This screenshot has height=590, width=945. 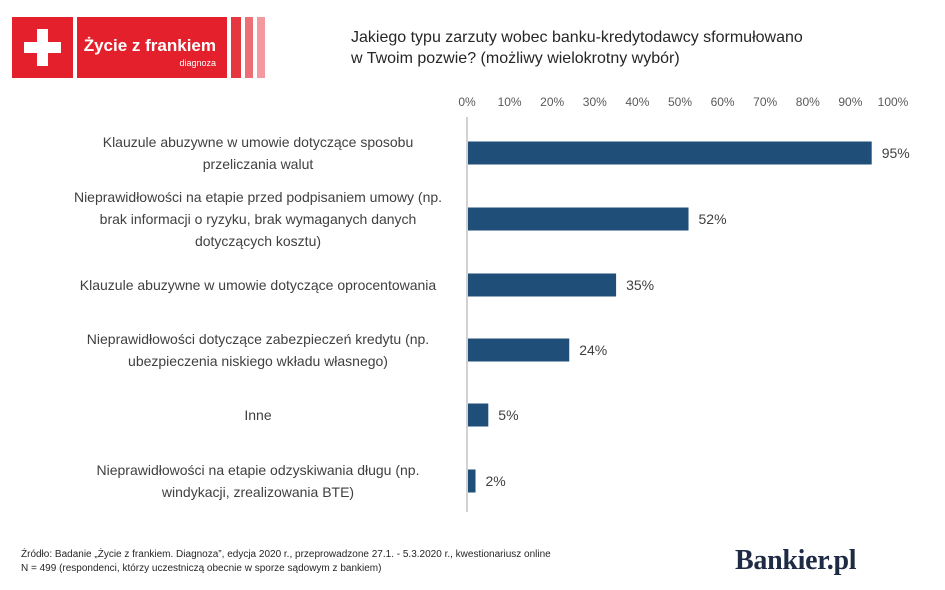 What do you see at coordinates (713, 219) in the screenshot?
I see `data-label: 52%` at bounding box center [713, 219].